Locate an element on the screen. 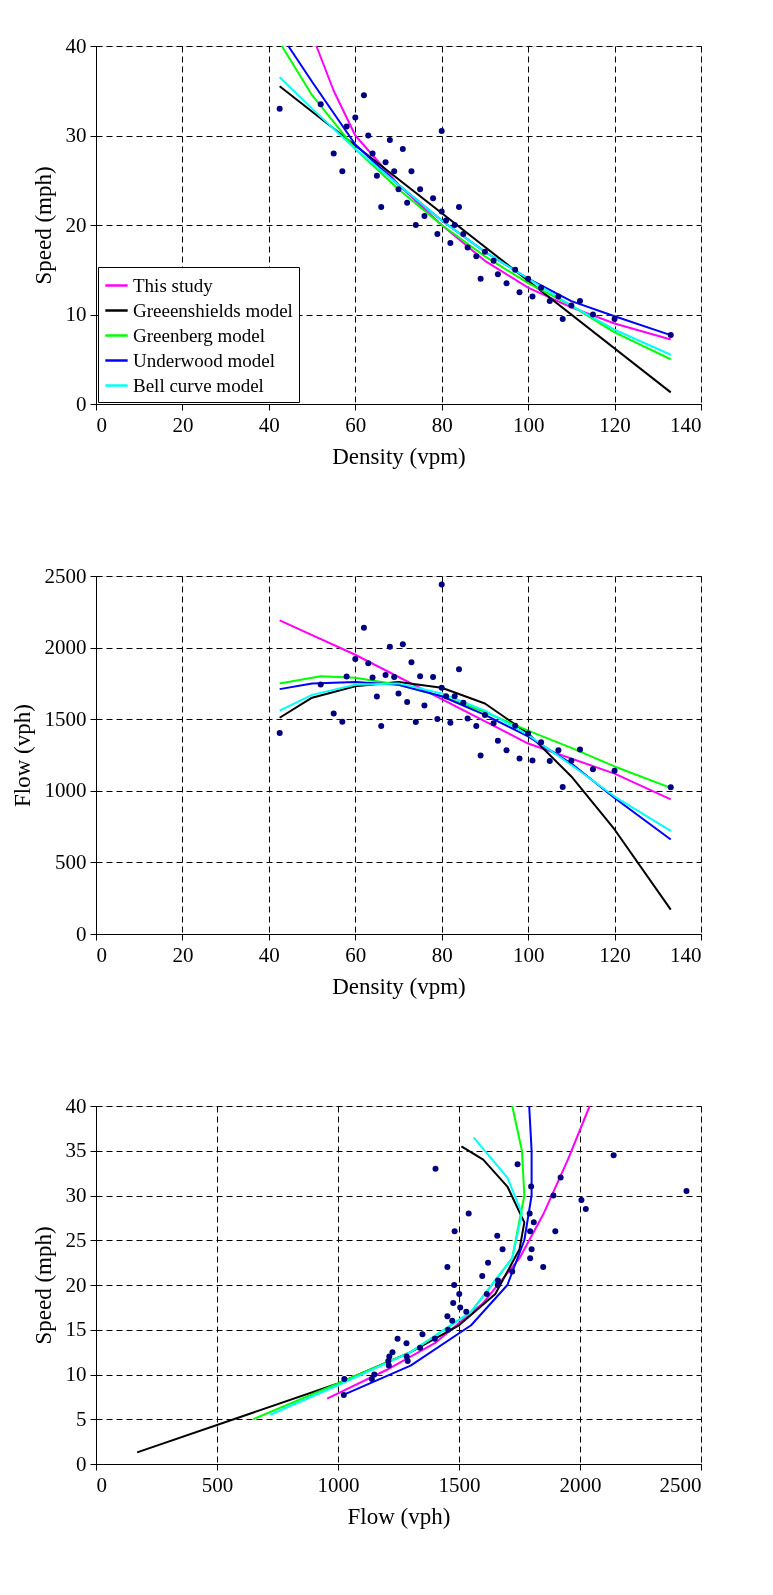 The image size is (773, 1595). legend-label: This study is located at coordinates (173, 285).